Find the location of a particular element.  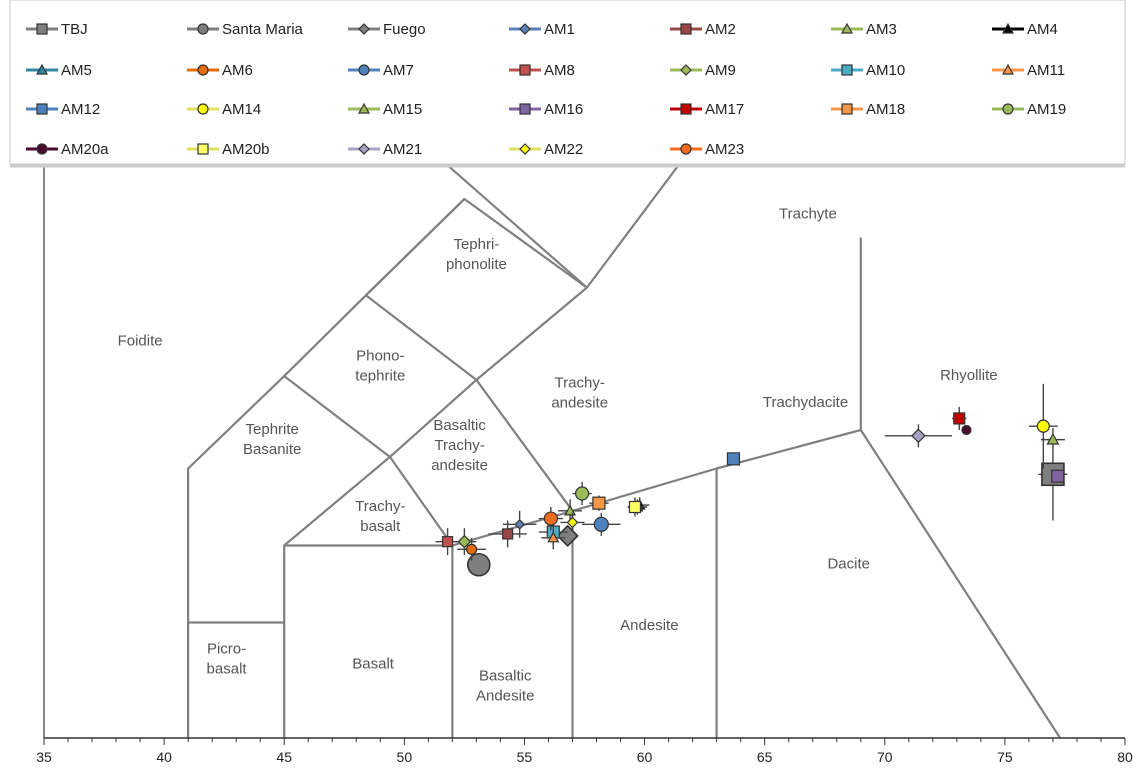

series-am15 is located at coordinates (570, 511).